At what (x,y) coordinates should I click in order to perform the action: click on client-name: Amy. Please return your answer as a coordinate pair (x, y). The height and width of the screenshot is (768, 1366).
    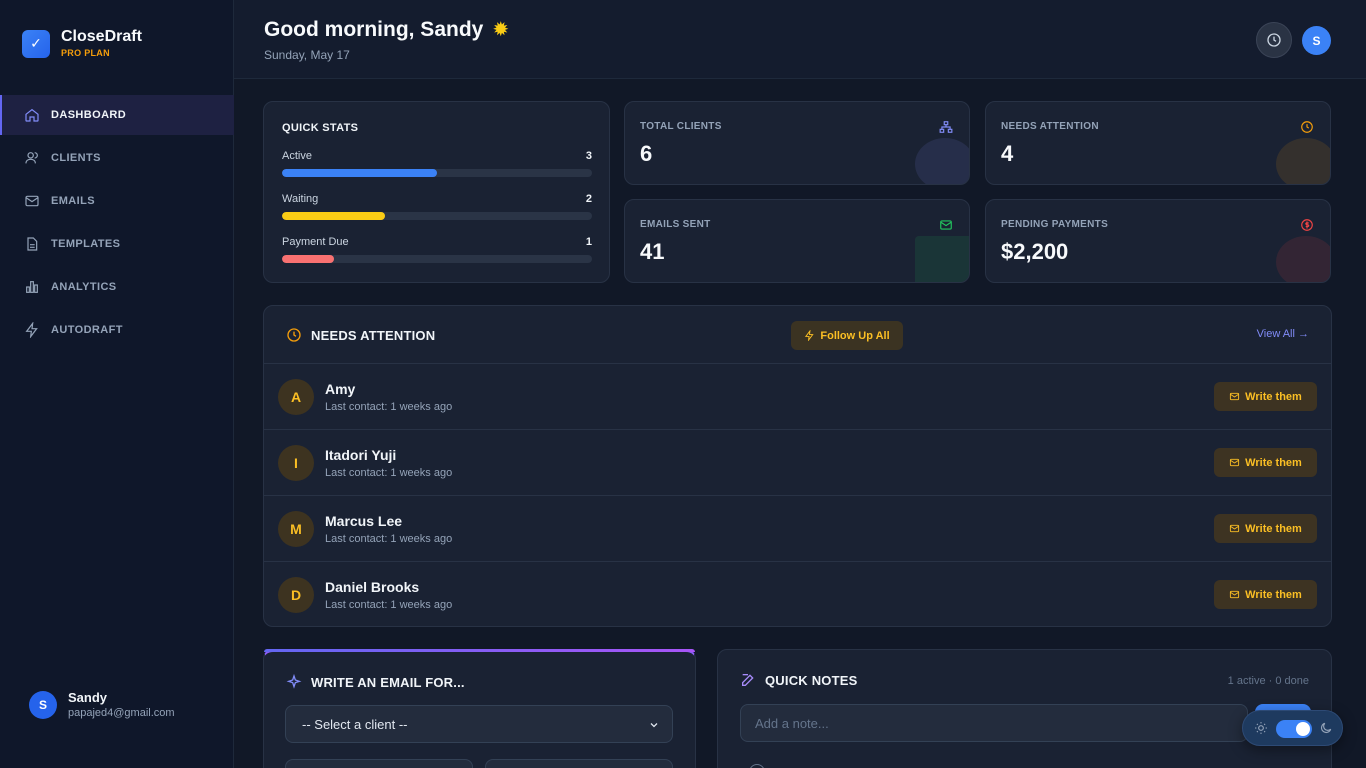
    Looking at the image, I should click on (340, 389).